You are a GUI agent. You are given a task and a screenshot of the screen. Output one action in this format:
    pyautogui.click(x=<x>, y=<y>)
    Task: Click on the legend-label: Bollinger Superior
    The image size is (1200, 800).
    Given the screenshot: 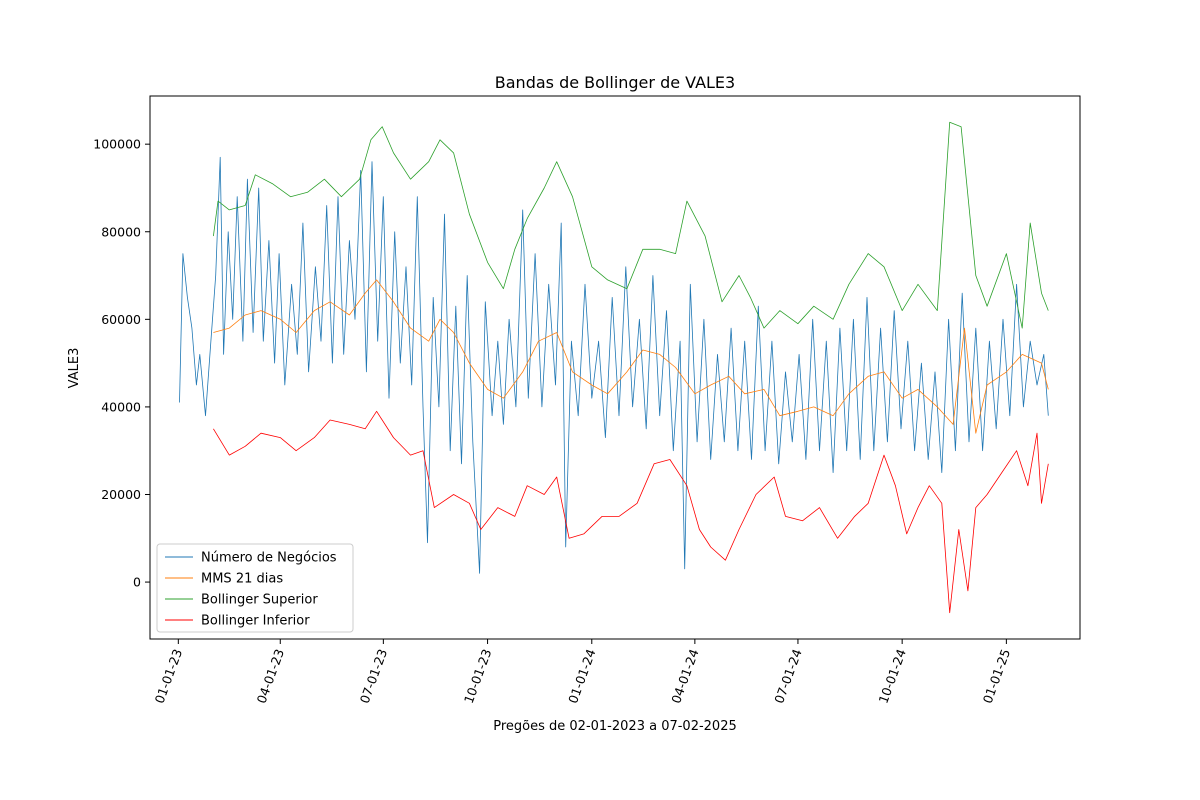 What is the action you would take?
    pyautogui.click(x=259, y=600)
    